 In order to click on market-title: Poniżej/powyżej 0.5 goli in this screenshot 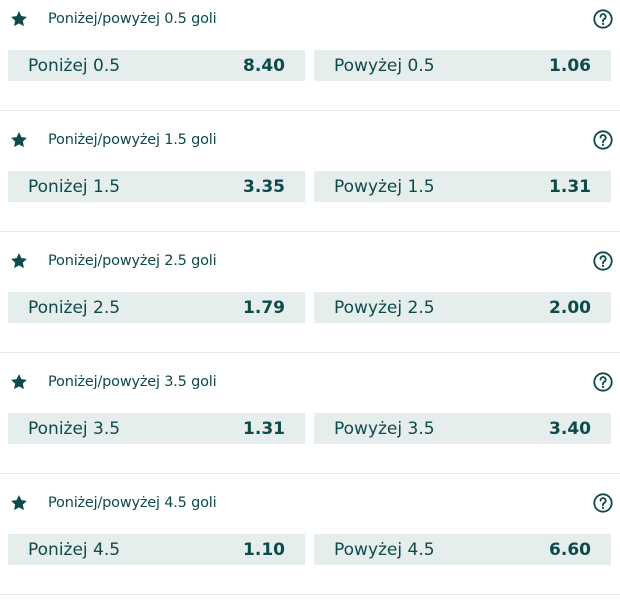, I will do `click(132, 19)`.